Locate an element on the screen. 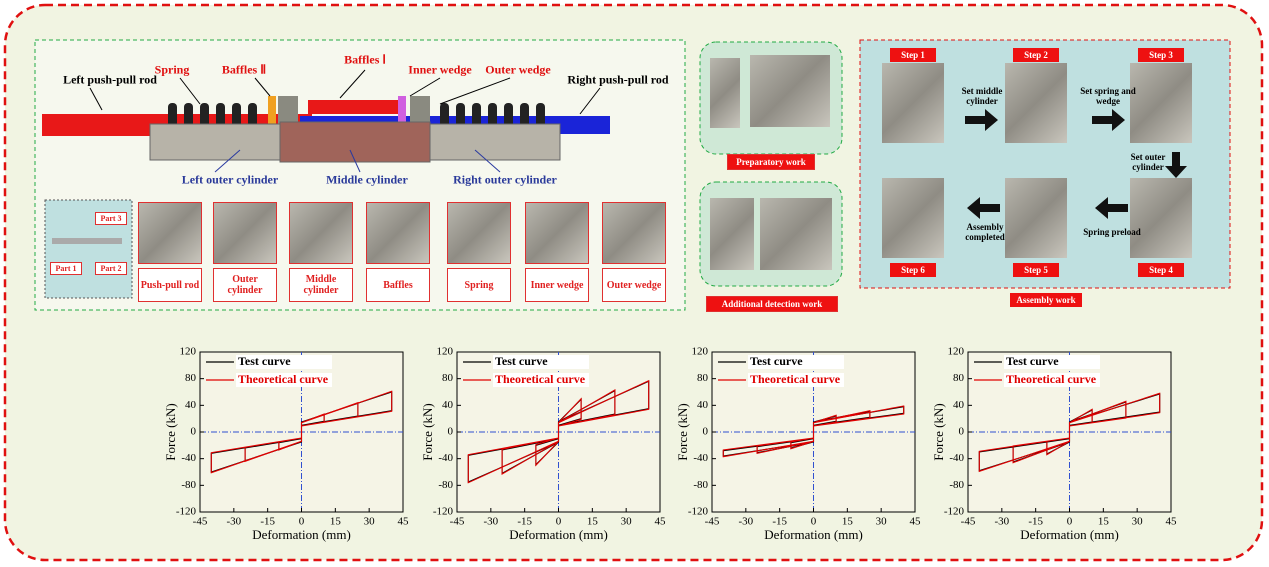  part-label: Part 1 is located at coordinates (66, 268).